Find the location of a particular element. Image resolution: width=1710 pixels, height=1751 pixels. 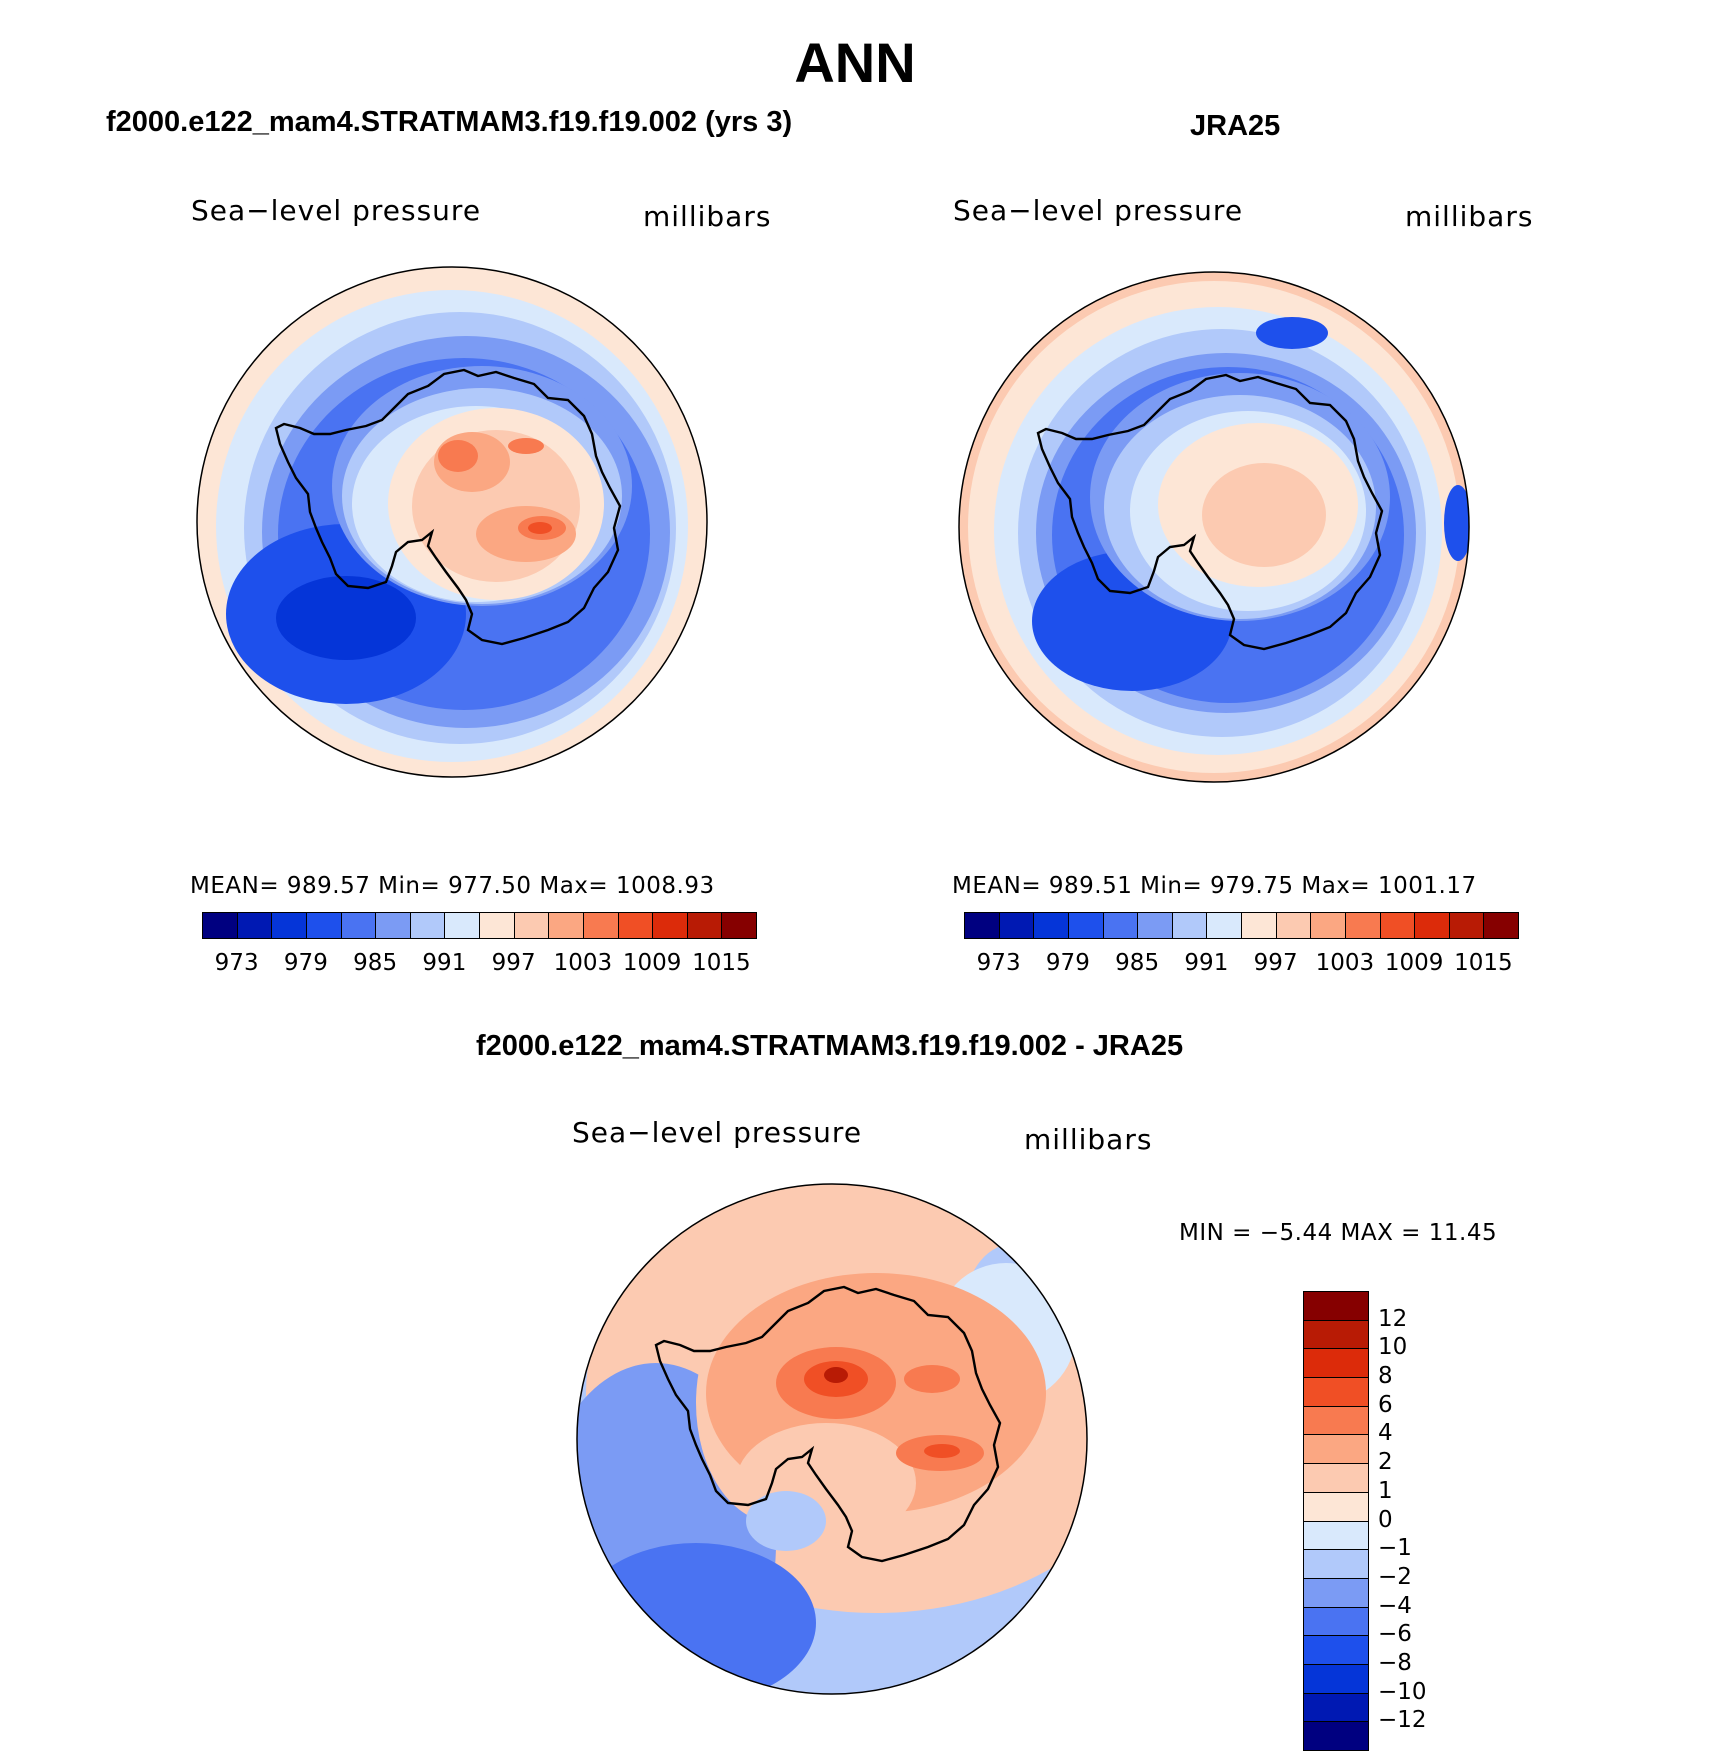

colorbar-tick-label: −10 is located at coordinates (1402, 1691).